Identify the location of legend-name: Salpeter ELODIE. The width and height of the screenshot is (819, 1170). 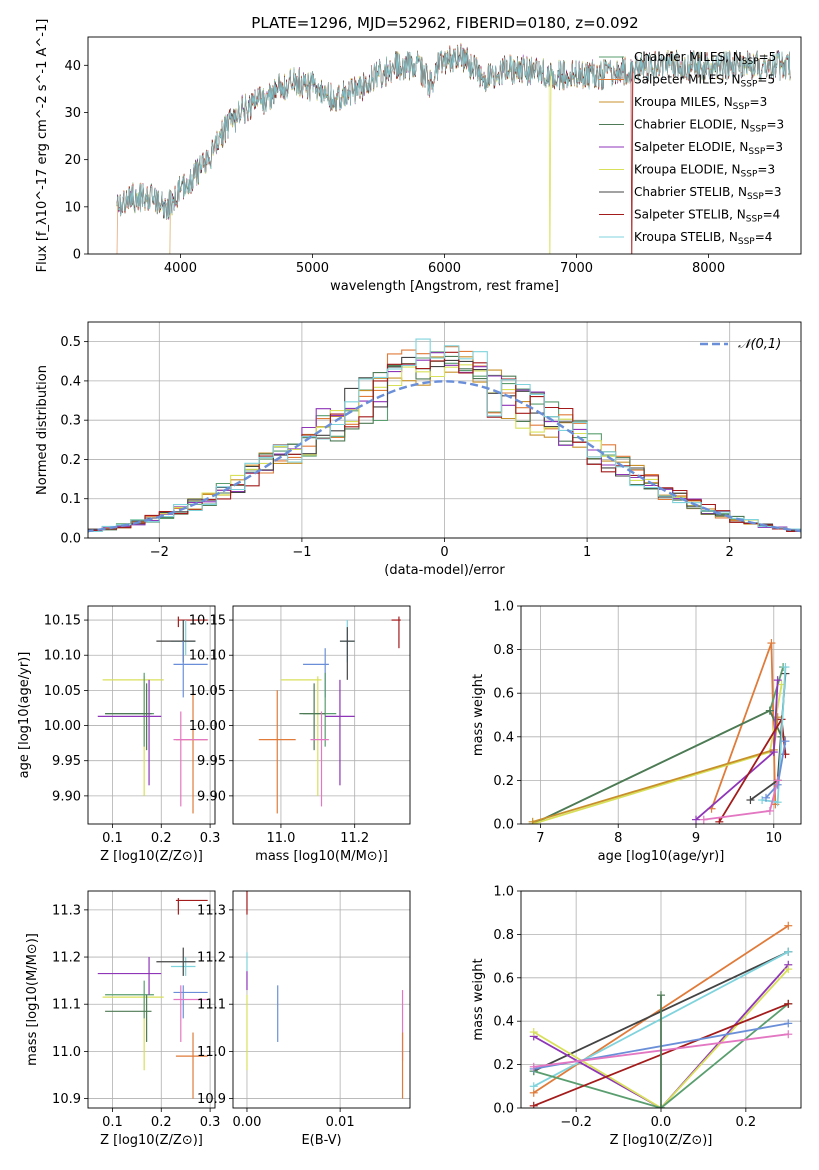
(683, 147).